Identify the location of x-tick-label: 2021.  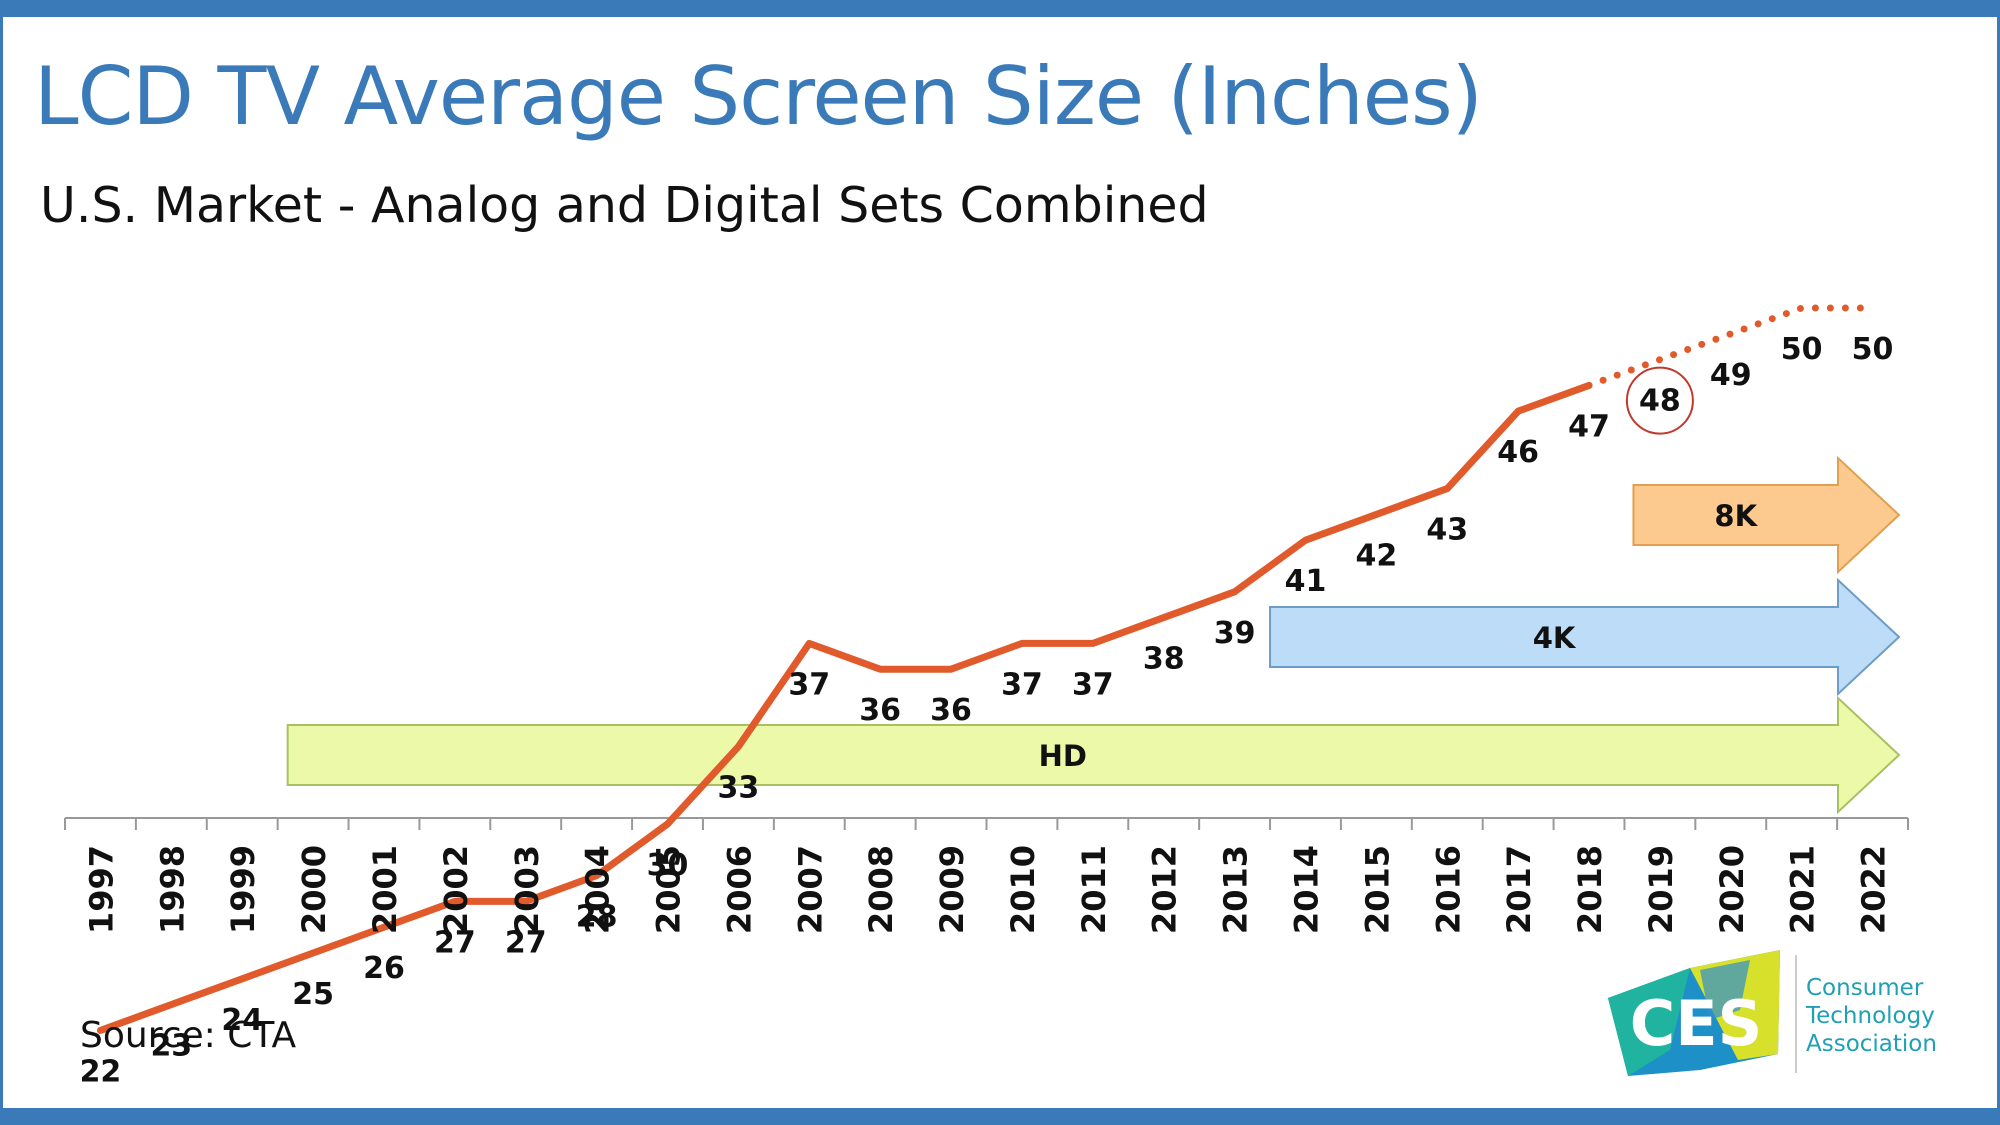
(1803, 889).